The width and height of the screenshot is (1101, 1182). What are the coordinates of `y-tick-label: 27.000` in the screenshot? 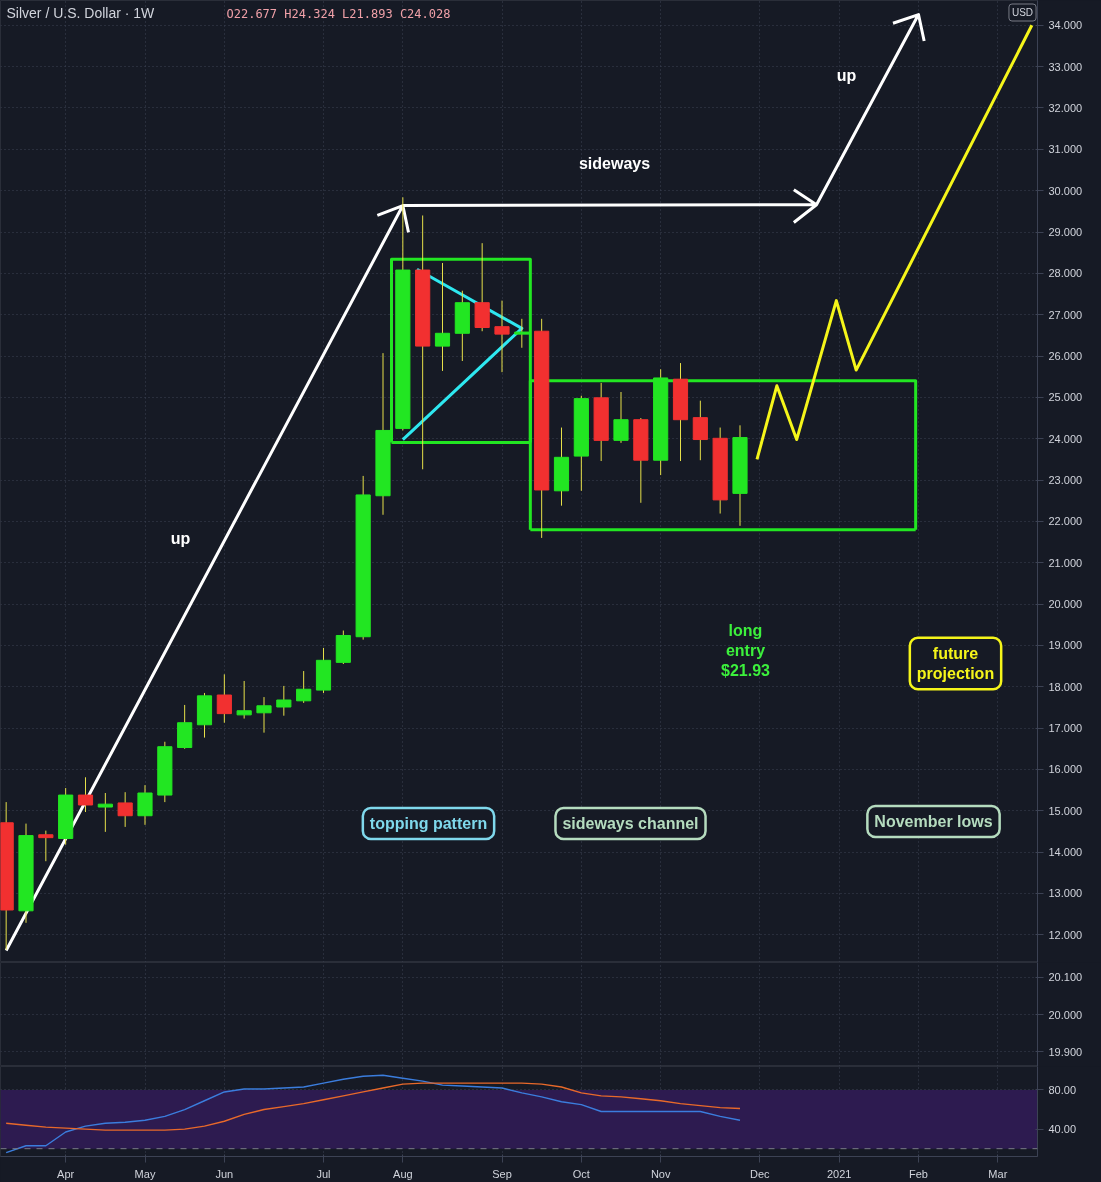 It's located at (1065, 314).